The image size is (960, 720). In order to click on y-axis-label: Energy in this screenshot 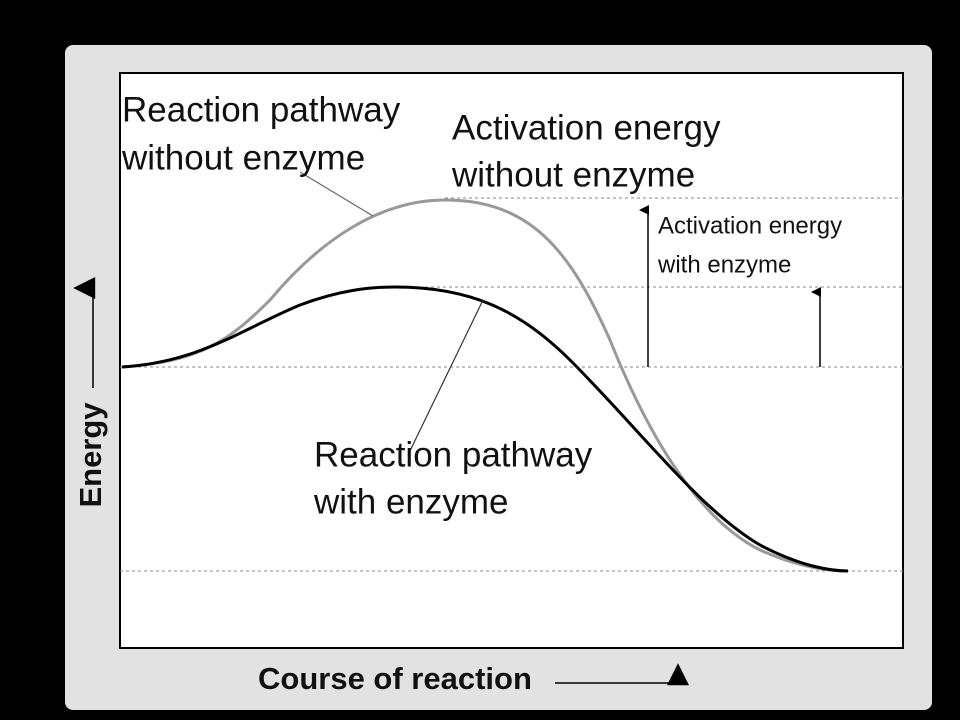, I will do `click(90, 455)`.